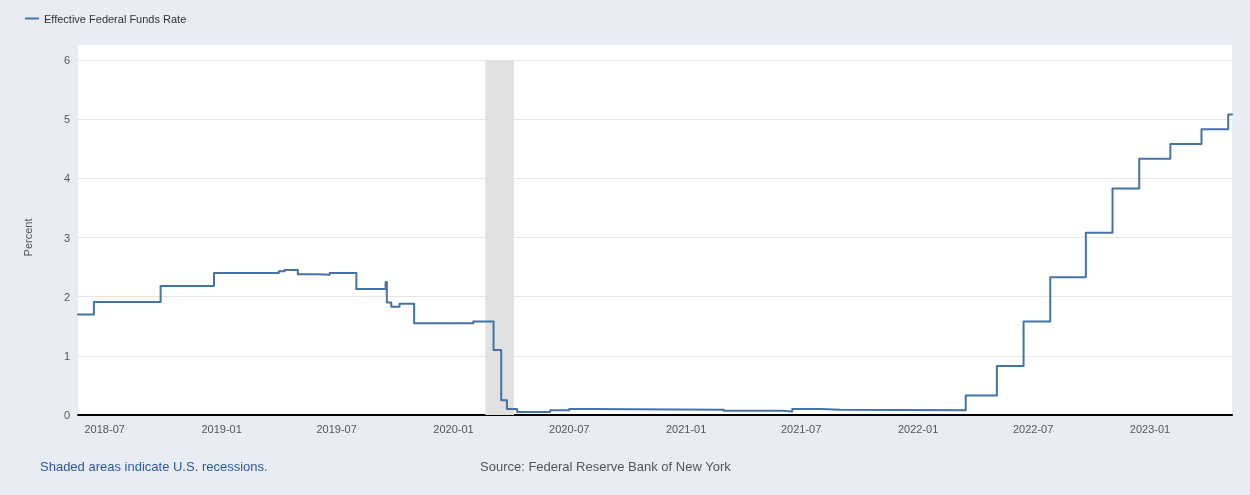 The width and height of the screenshot is (1250, 495). Describe the element at coordinates (801, 428) in the screenshot. I see `x-tick-label: 2021-07` at that location.